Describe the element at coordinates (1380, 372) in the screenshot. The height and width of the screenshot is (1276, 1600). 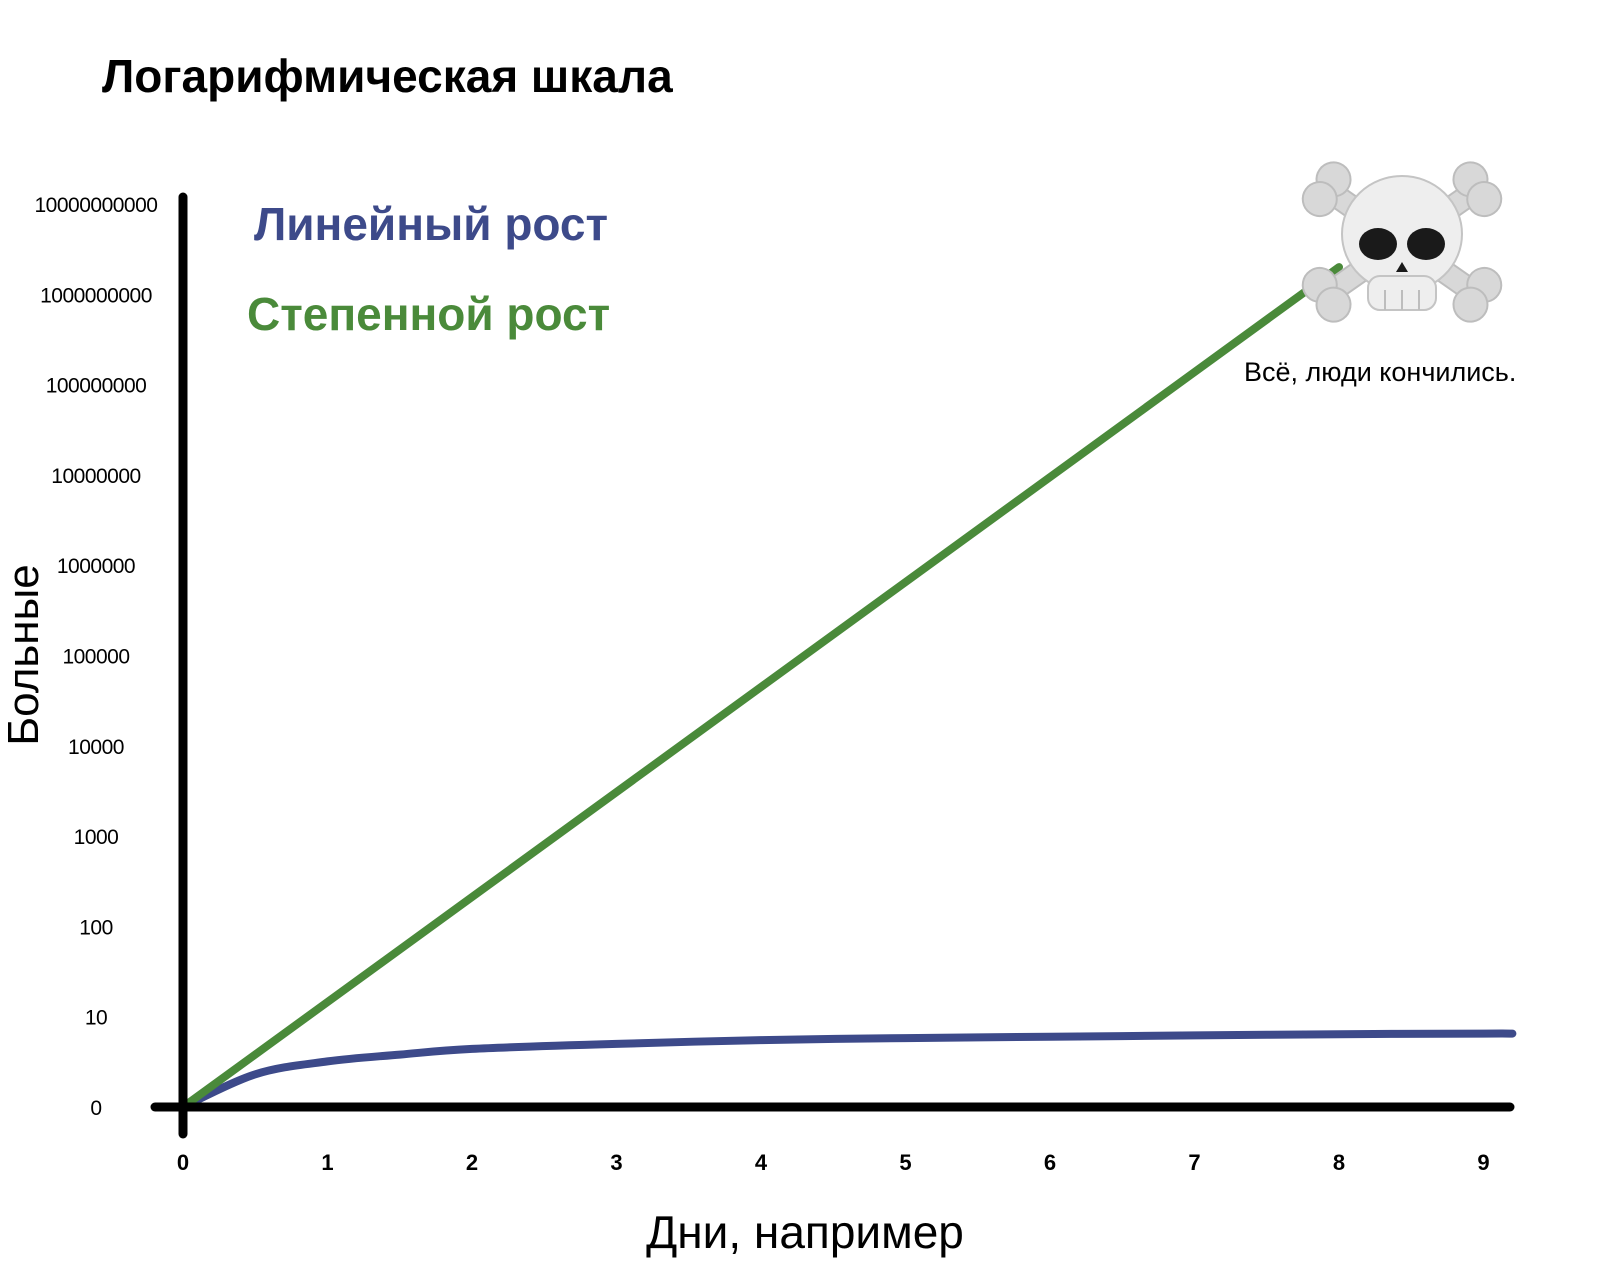
I see `annotation-people-ran-out: Всё, люди кончились.` at that location.